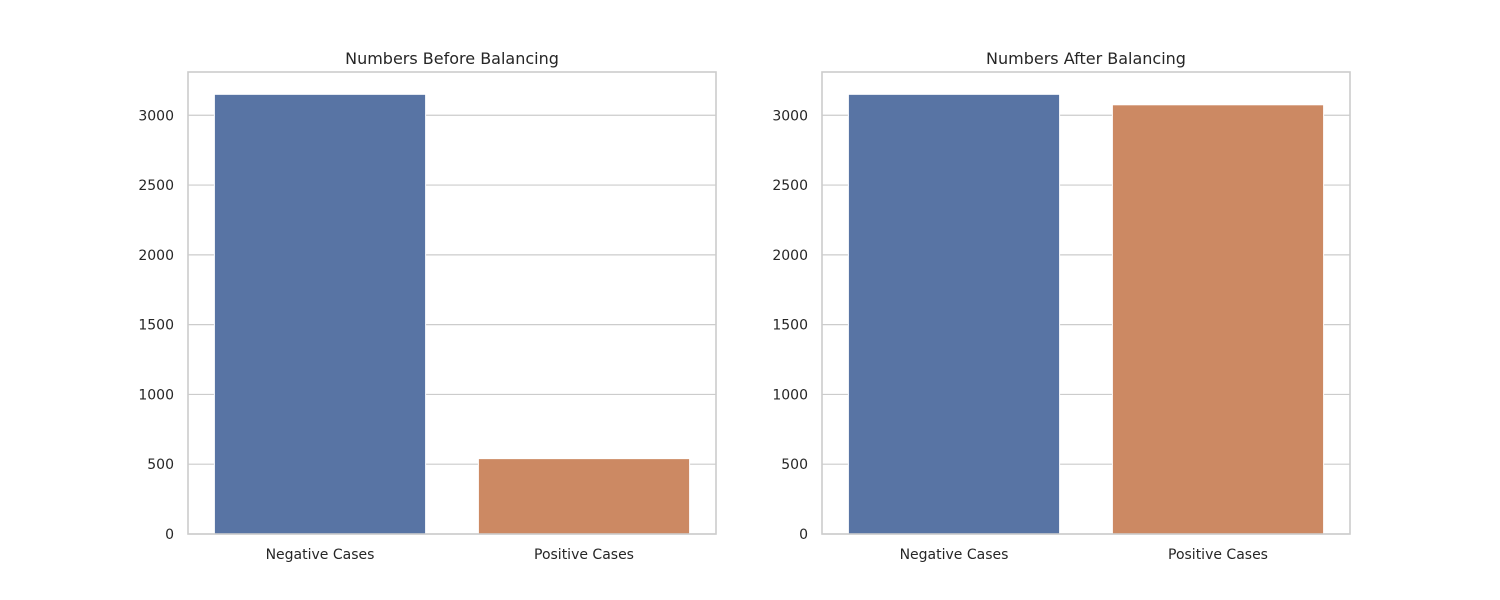  What do you see at coordinates (452, 58) in the screenshot?
I see `chart-title: Numbers Before Balancing` at bounding box center [452, 58].